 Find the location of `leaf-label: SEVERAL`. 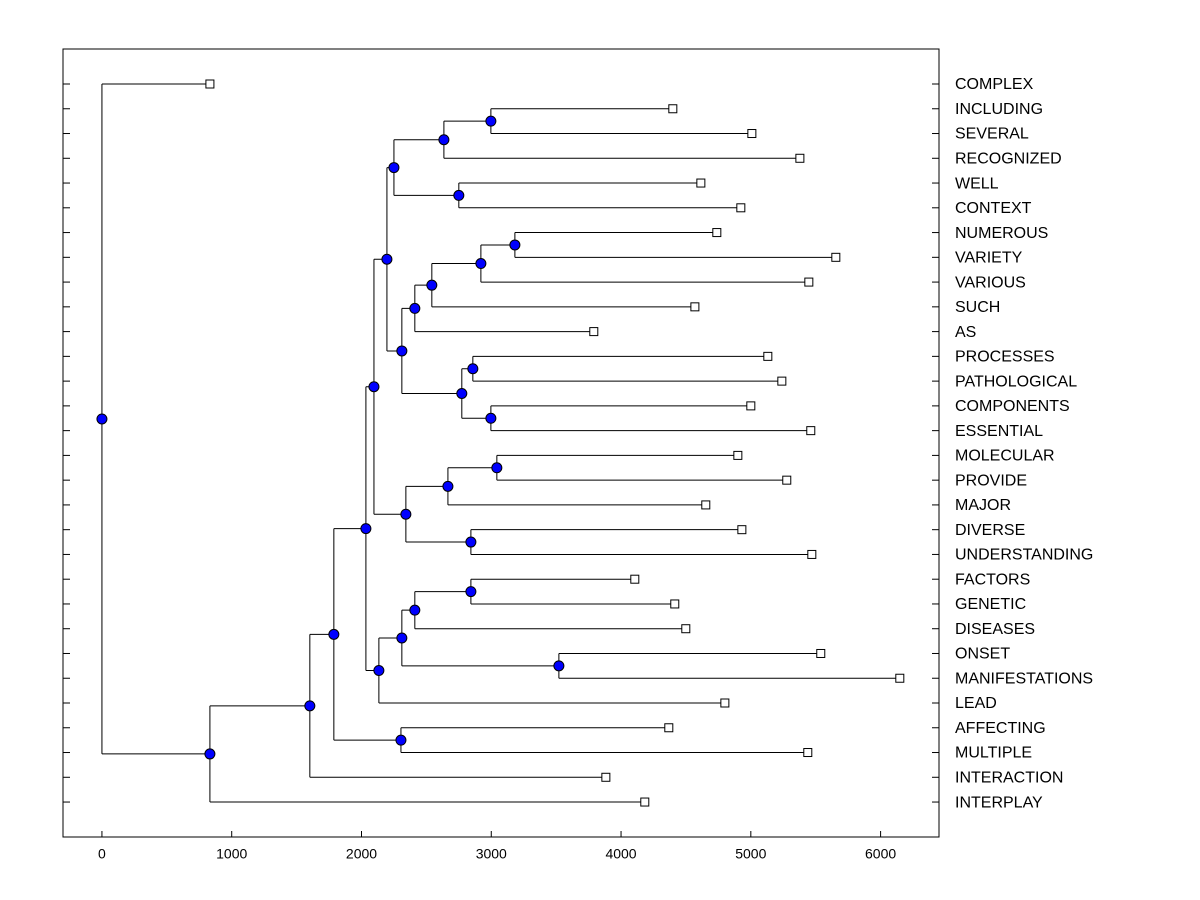

leaf-label: SEVERAL is located at coordinates (992, 134).